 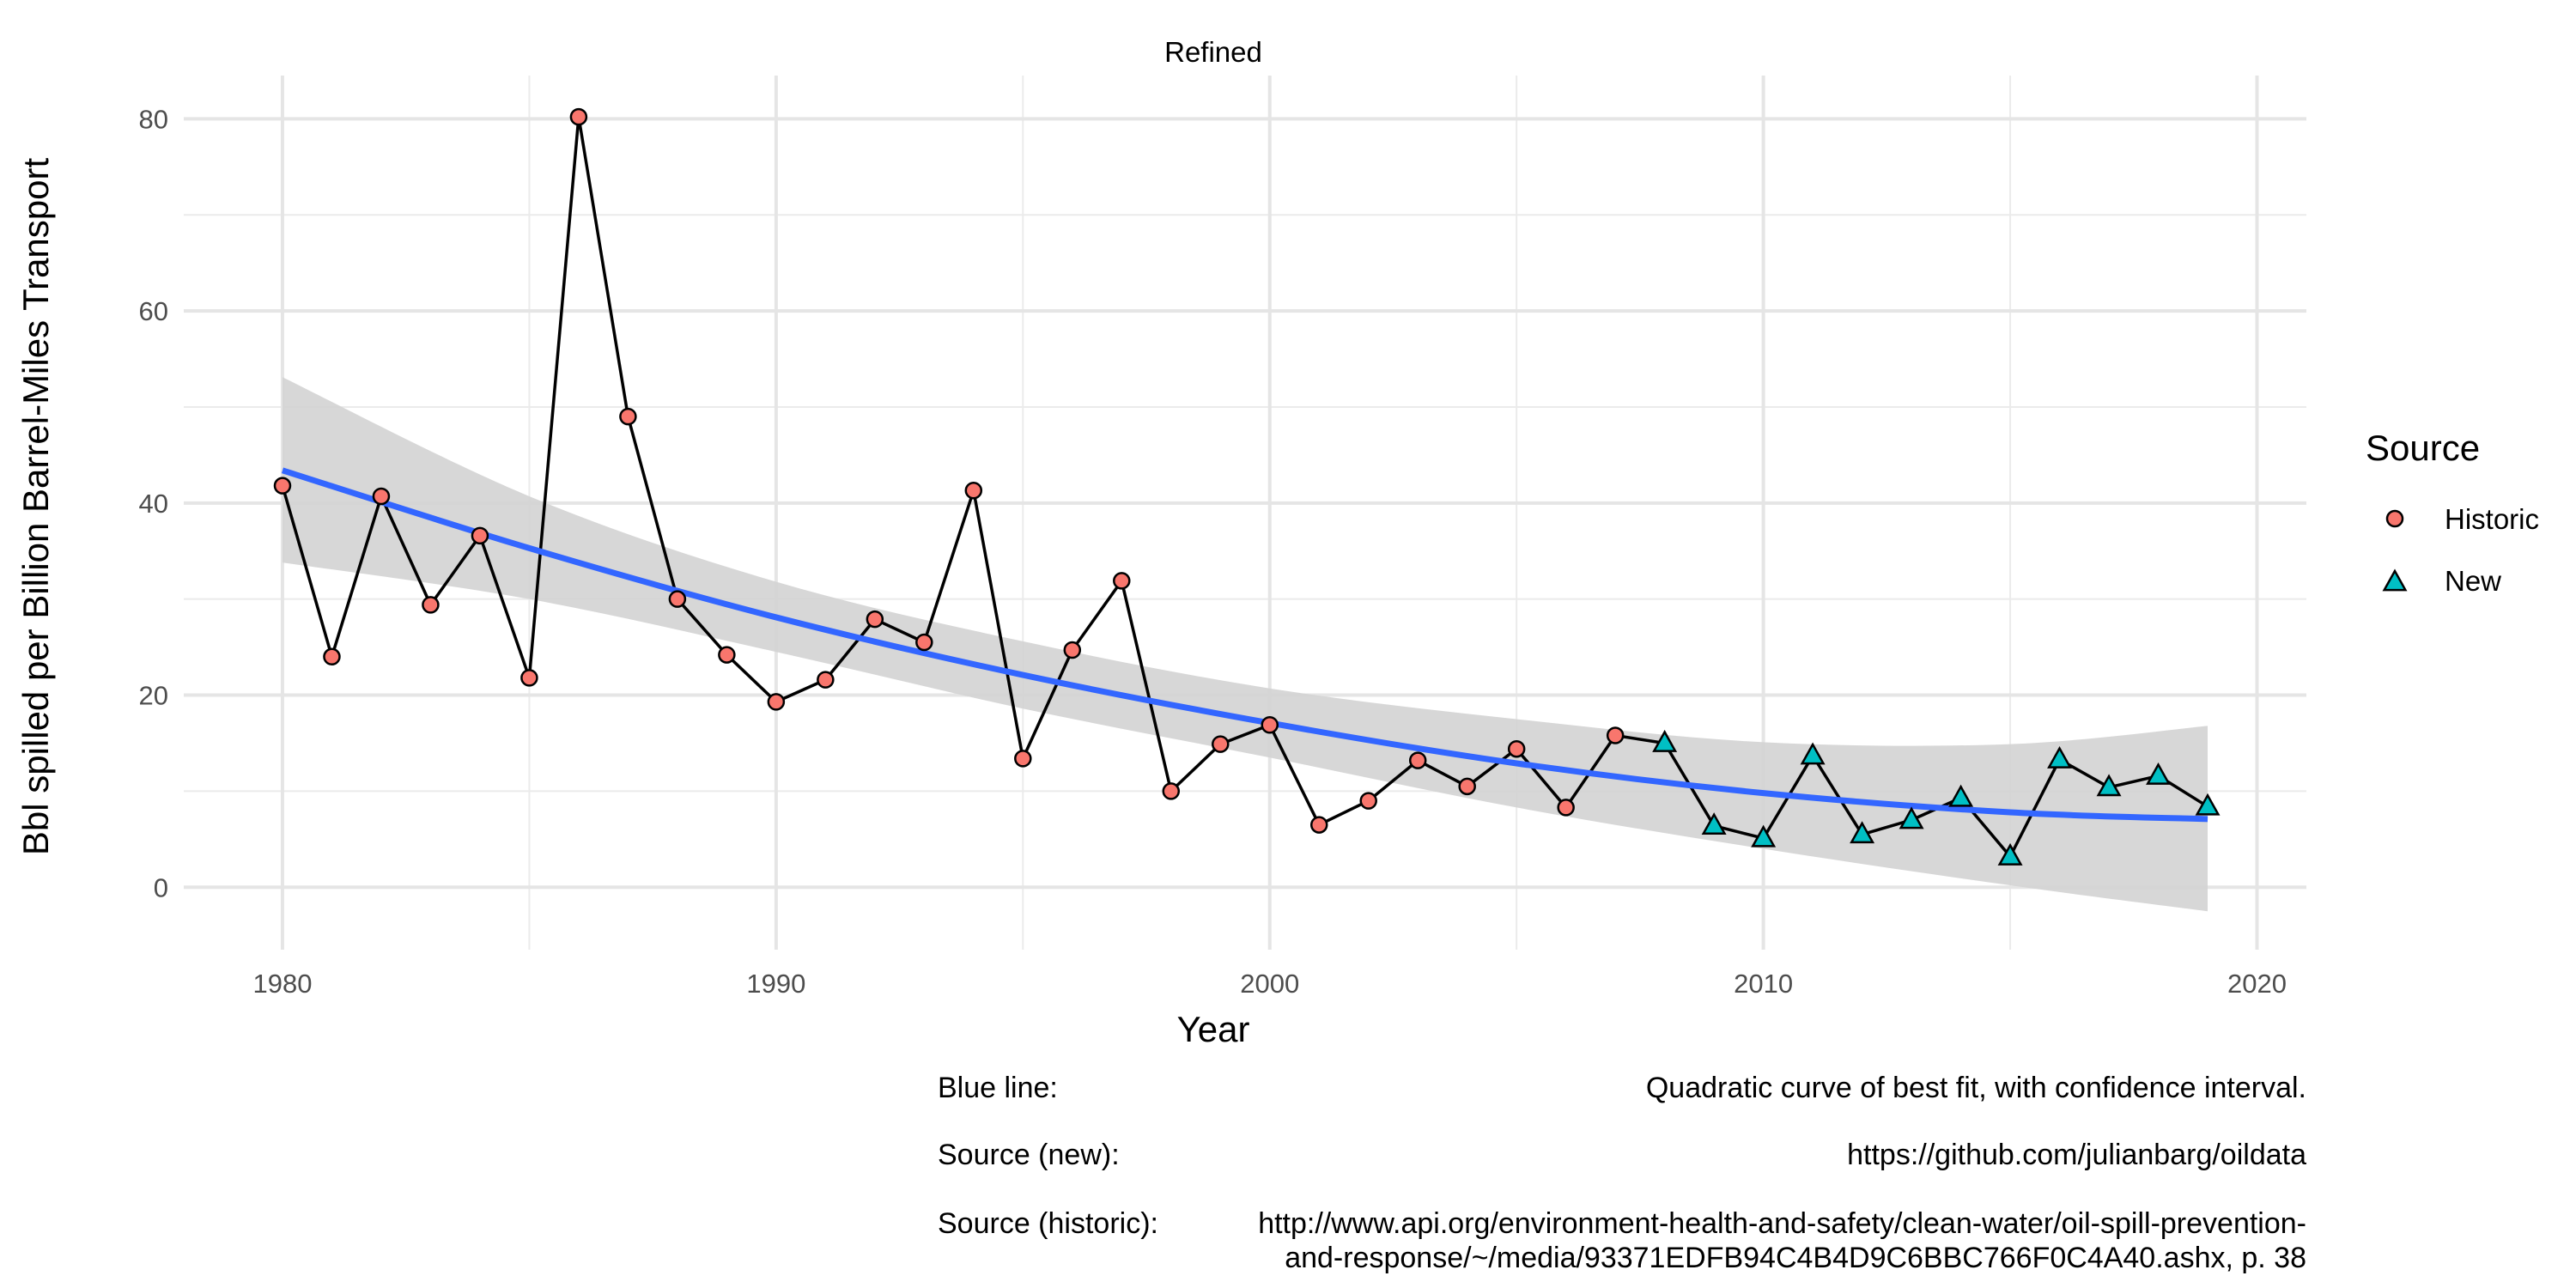 I want to click on legend: Source Historic New, so click(x=2452, y=512).